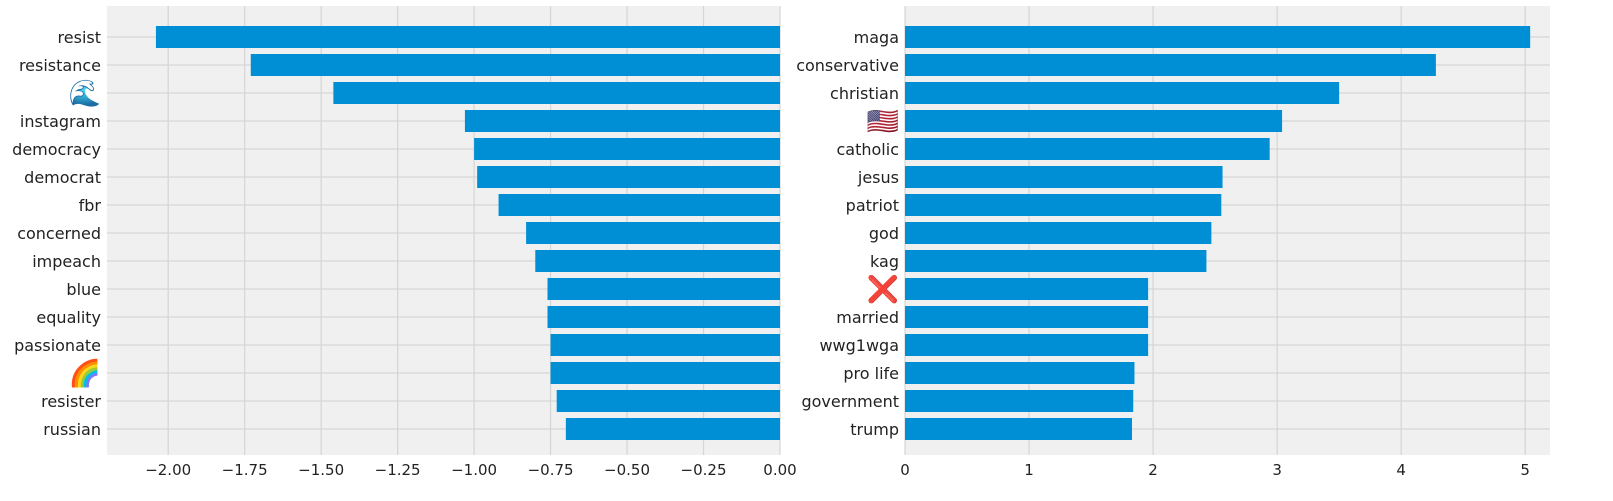  Describe the element at coordinates (66, 261) in the screenshot. I see `category-label: impeach` at that location.